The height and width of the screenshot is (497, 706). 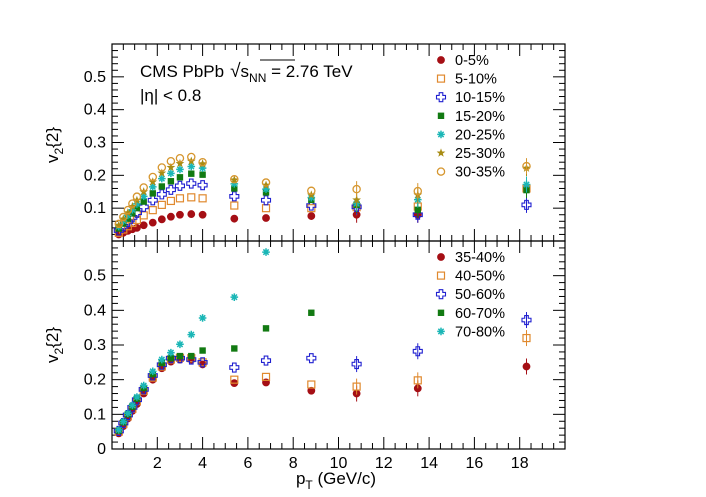 I want to click on top-y-tick-label: 0.2, so click(x=95, y=175).